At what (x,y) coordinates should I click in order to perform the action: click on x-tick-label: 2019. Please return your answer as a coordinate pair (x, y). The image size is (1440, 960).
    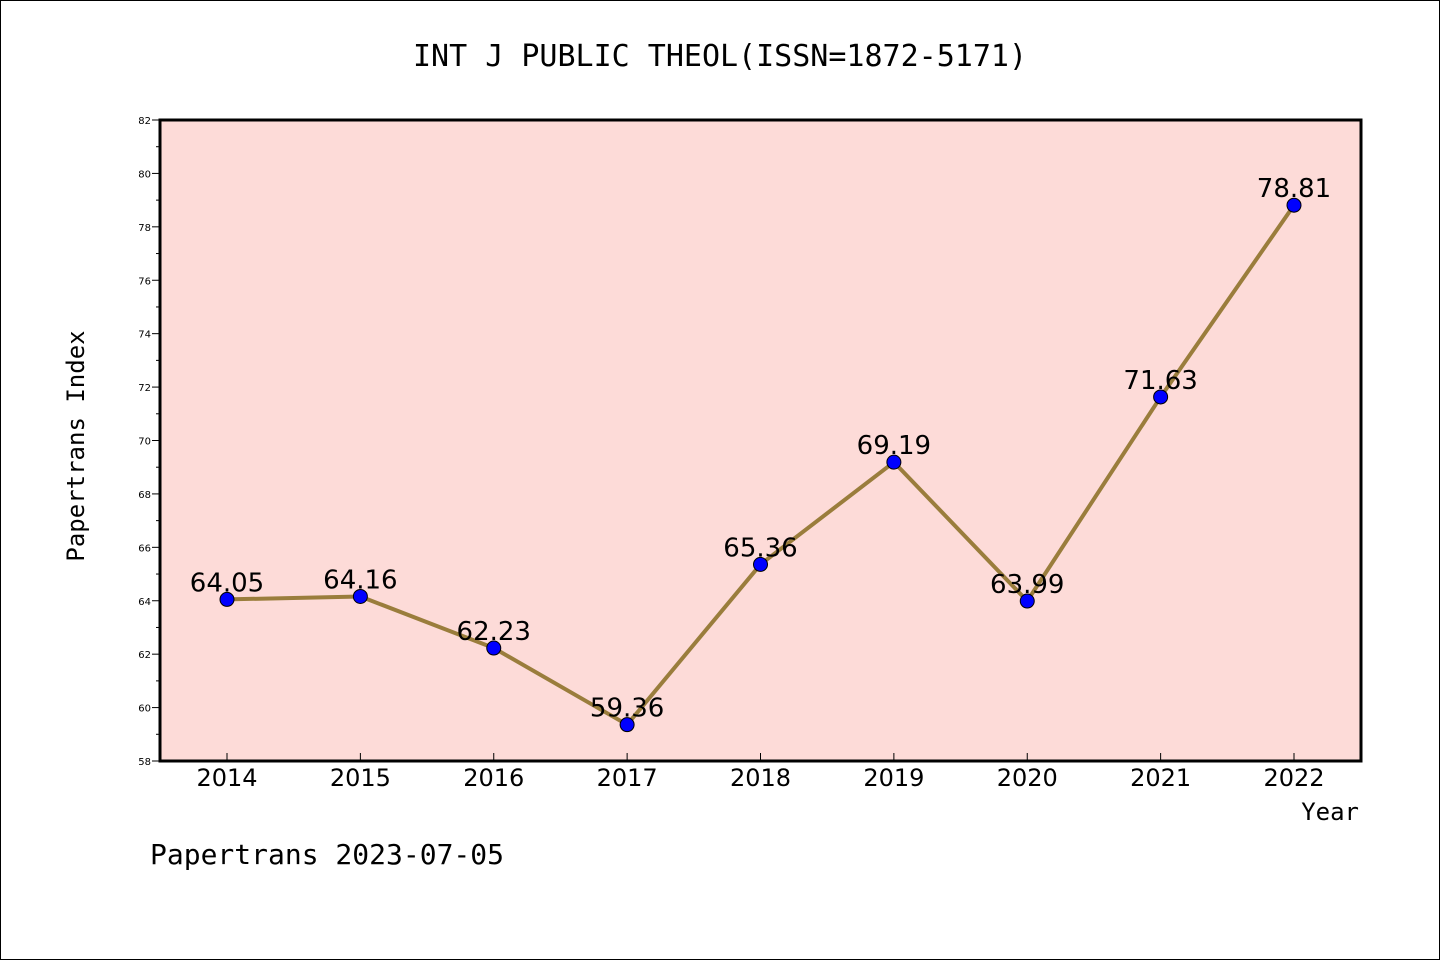
    Looking at the image, I should click on (893, 778).